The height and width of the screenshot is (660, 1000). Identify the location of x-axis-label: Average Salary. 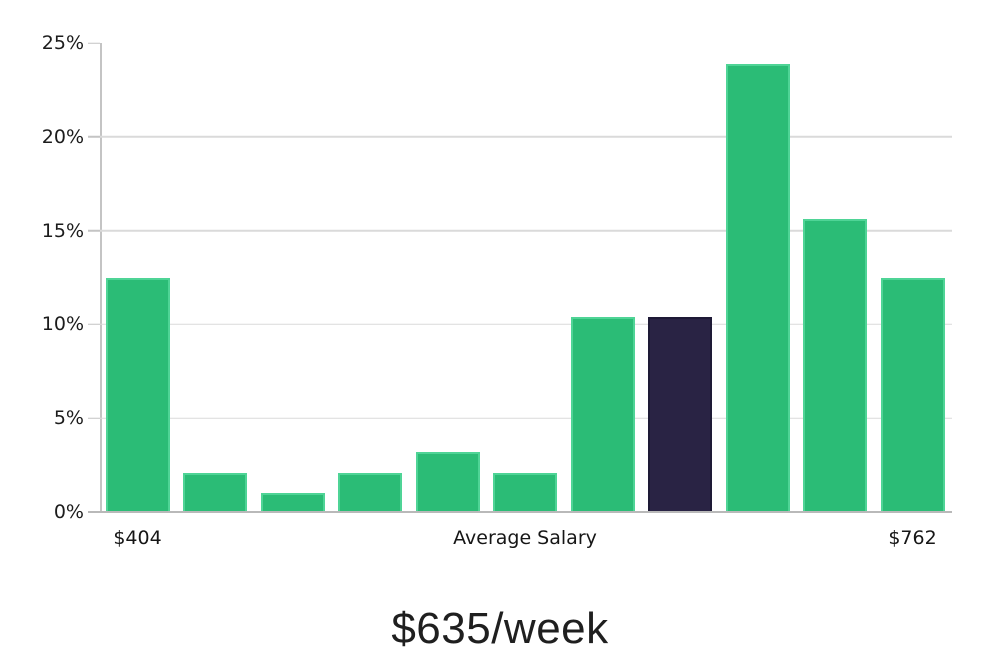
(525, 538).